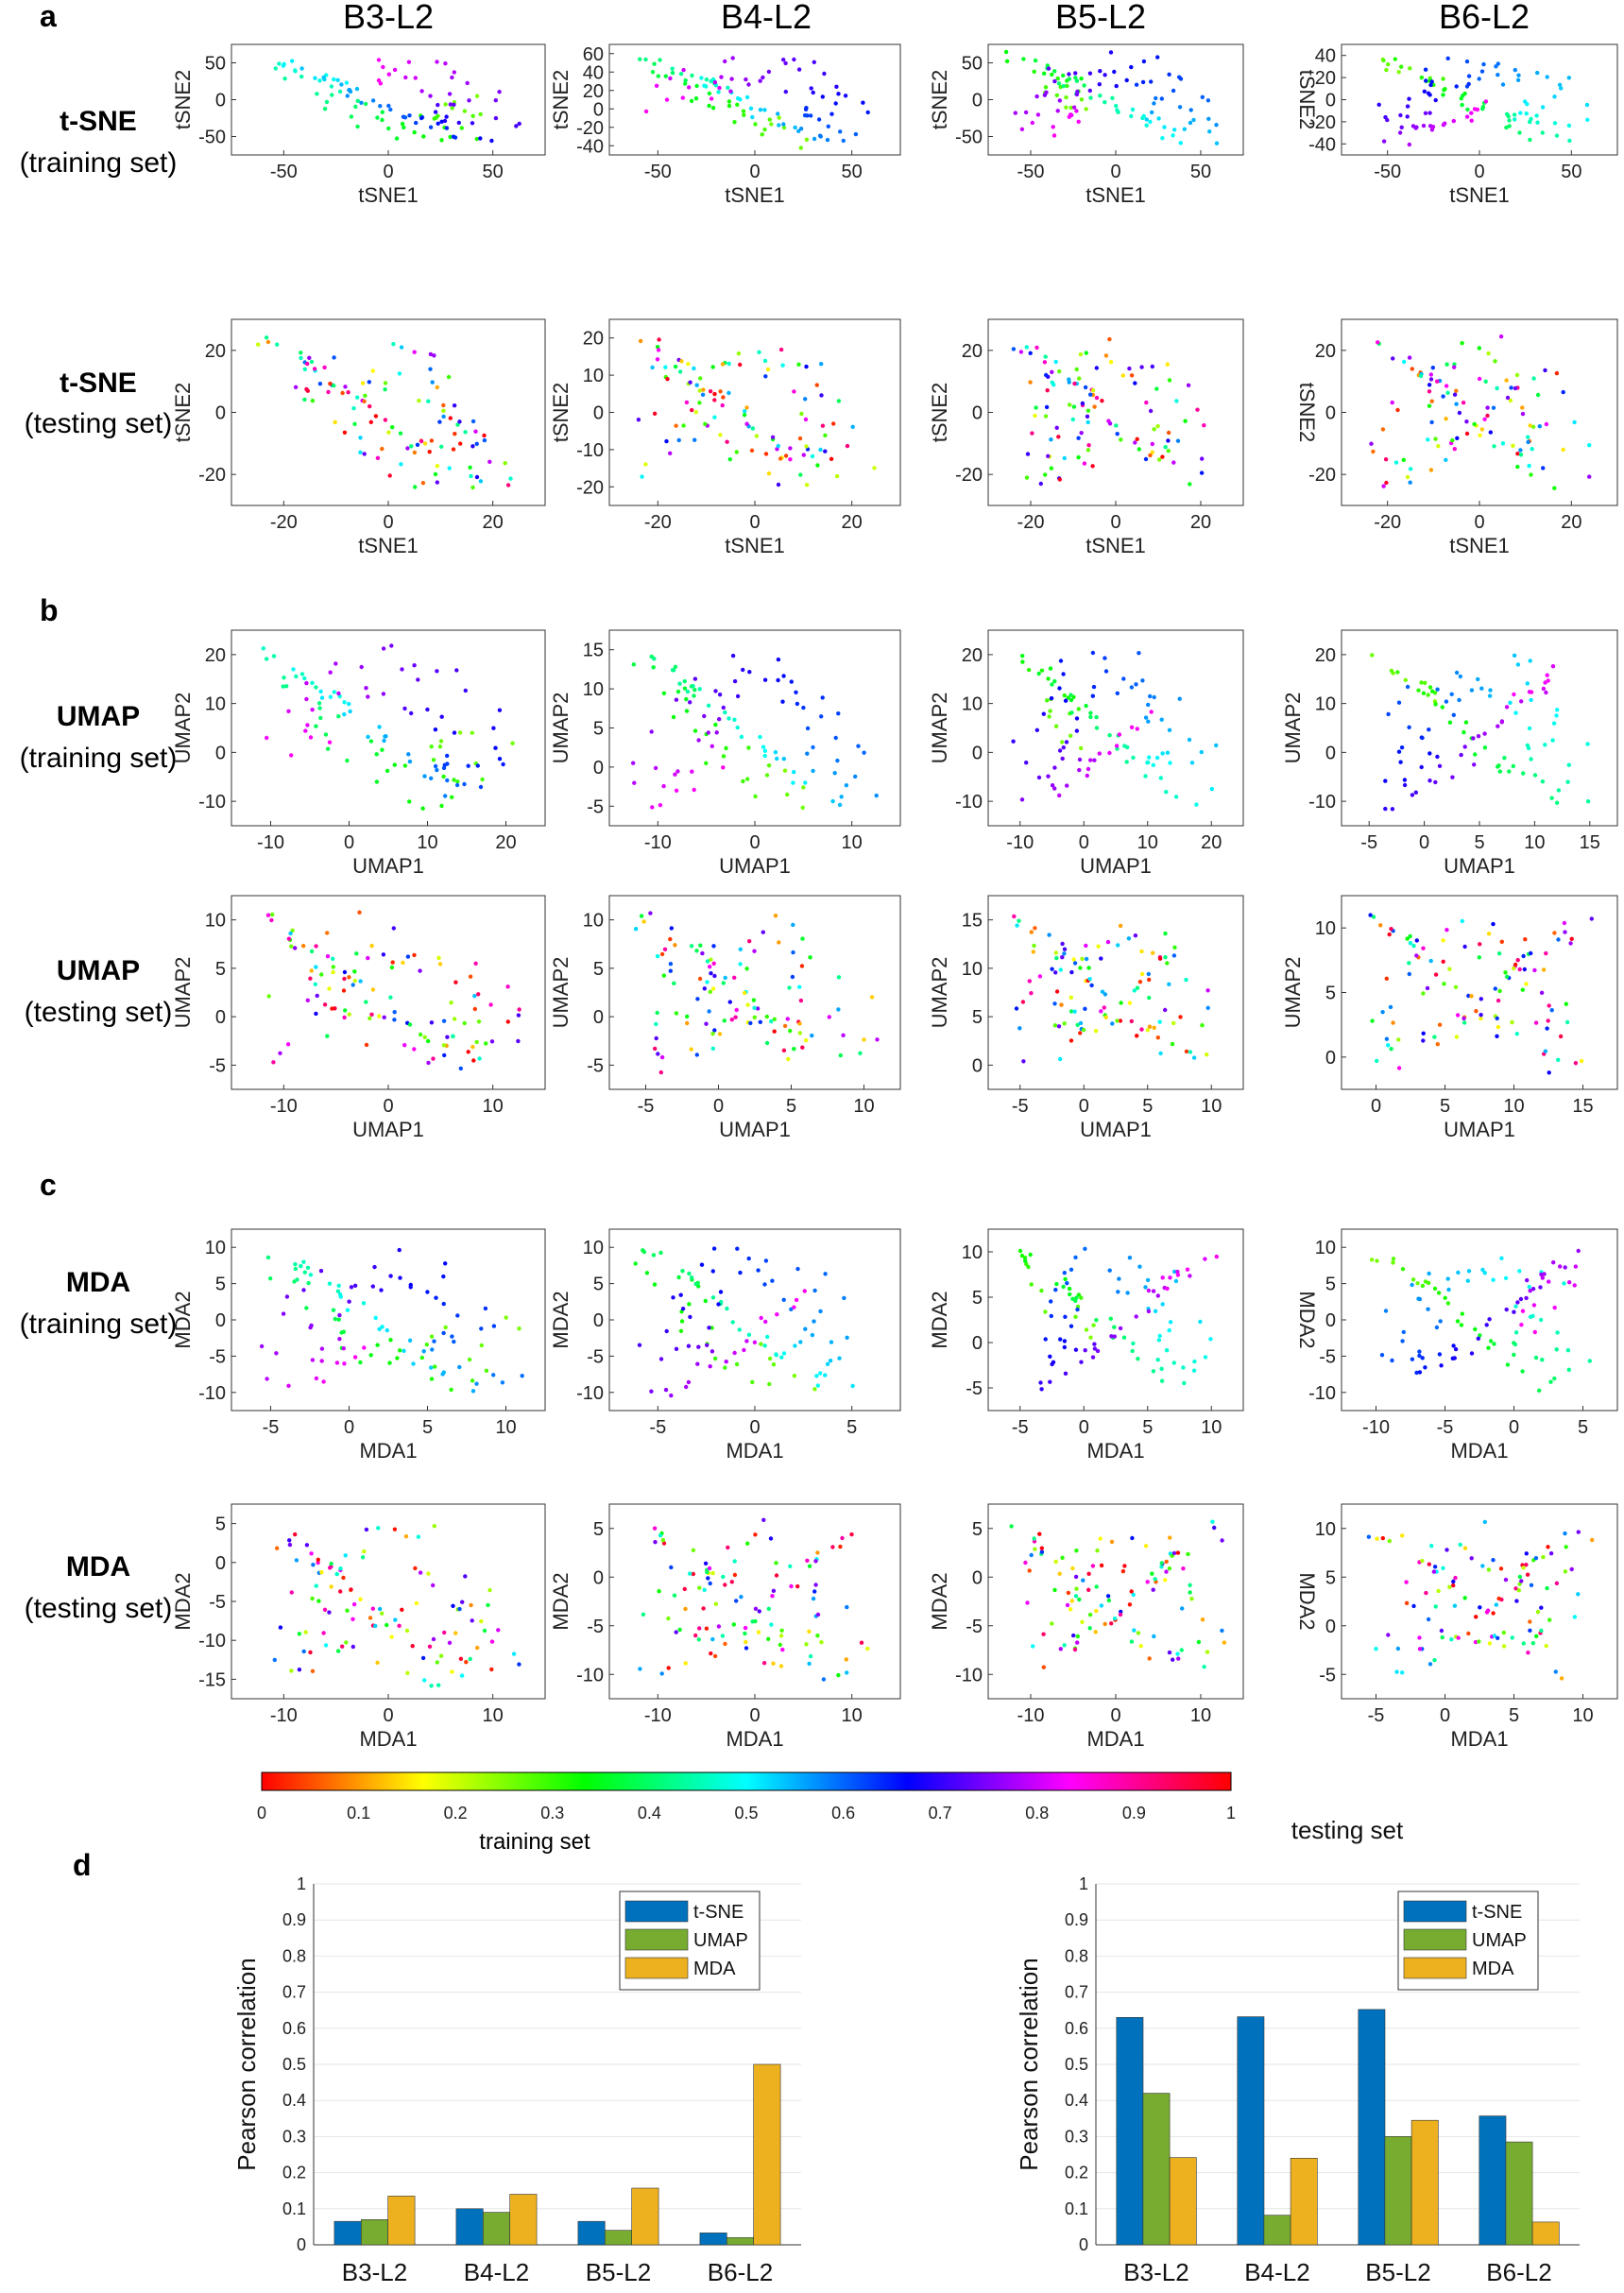 Image resolution: width=1624 pixels, height=2293 pixels. Describe the element at coordinates (388, 1320) in the screenshot. I see `plot-axes-box` at that location.